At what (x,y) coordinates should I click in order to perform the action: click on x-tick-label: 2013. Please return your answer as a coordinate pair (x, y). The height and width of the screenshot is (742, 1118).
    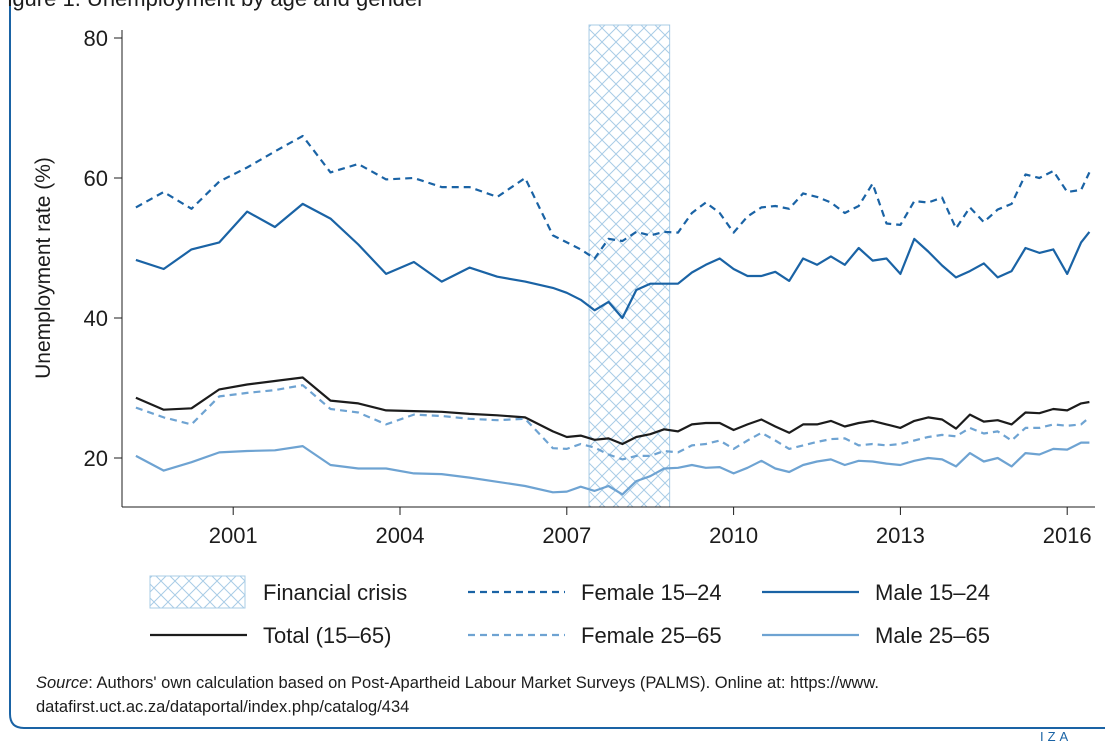
    Looking at the image, I should click on (900, 535).